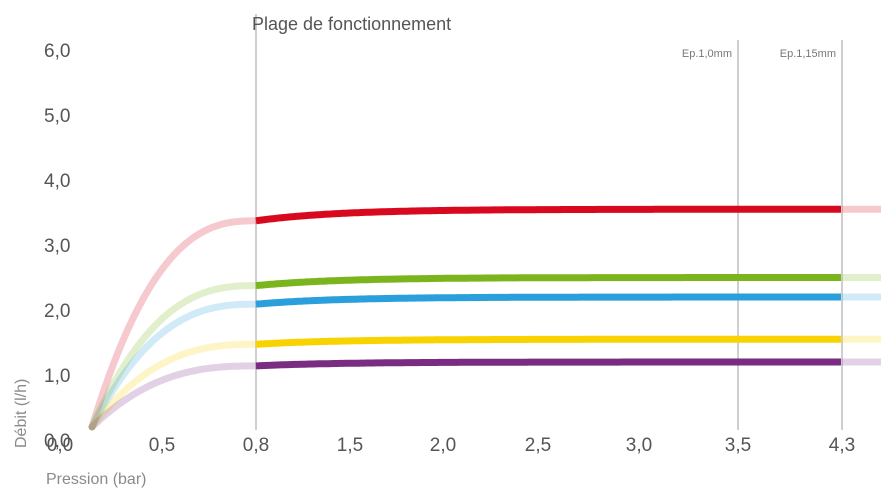  I want to click on y-tick-label: 4,0, so click(57, 181).